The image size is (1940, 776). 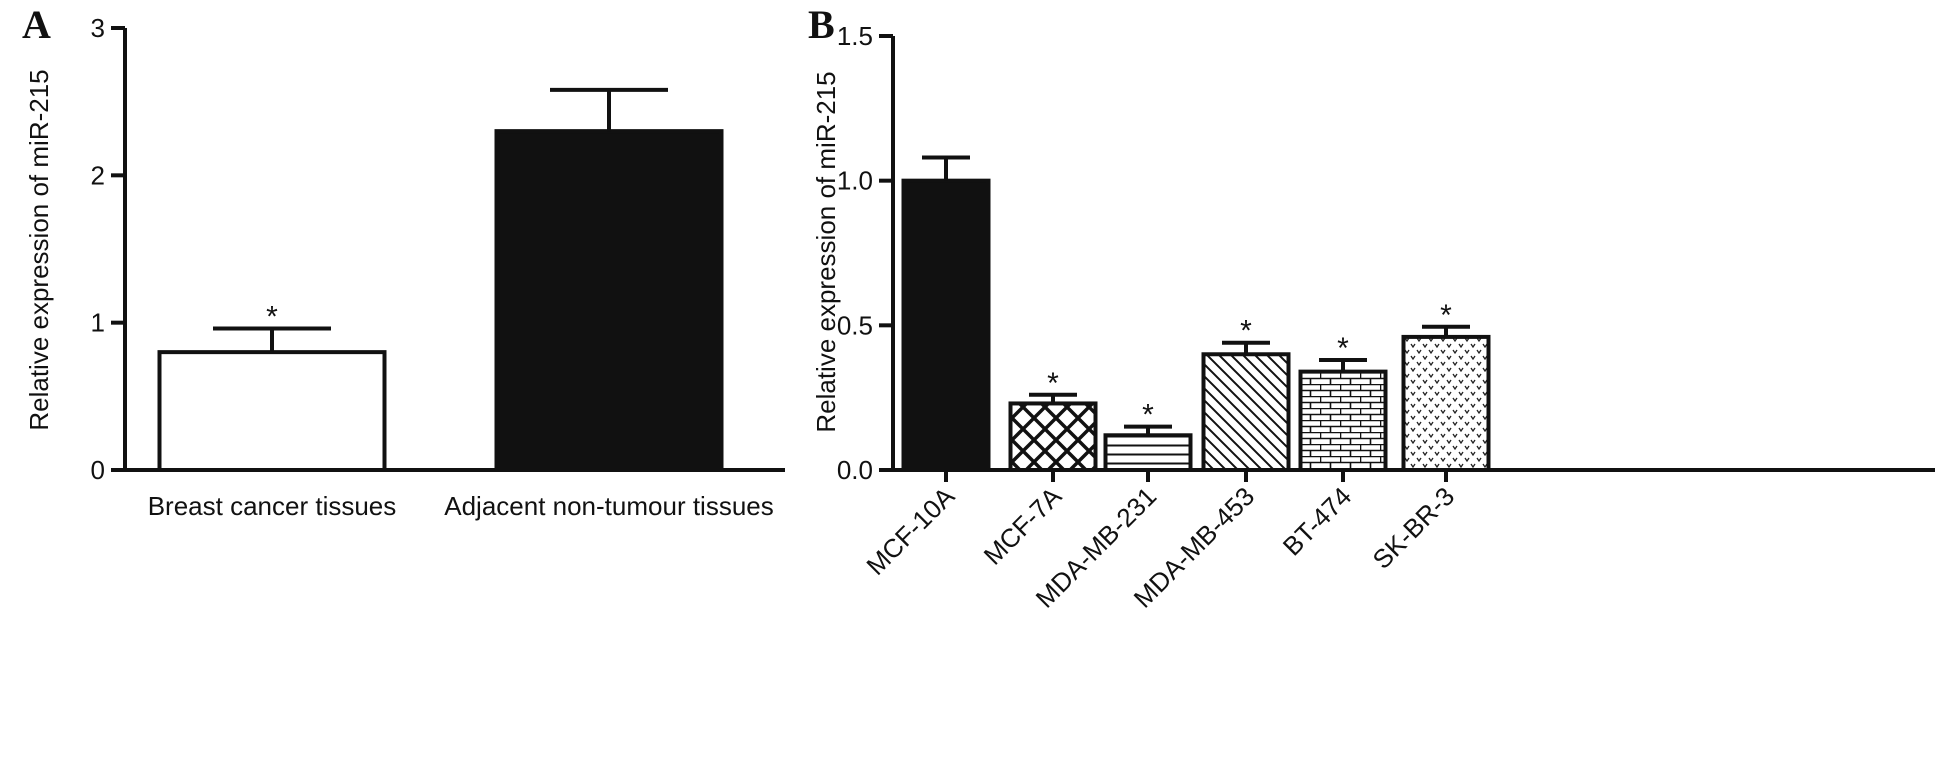 I want to click on y-tick-label: 1.0, so click(x=855, y=181).